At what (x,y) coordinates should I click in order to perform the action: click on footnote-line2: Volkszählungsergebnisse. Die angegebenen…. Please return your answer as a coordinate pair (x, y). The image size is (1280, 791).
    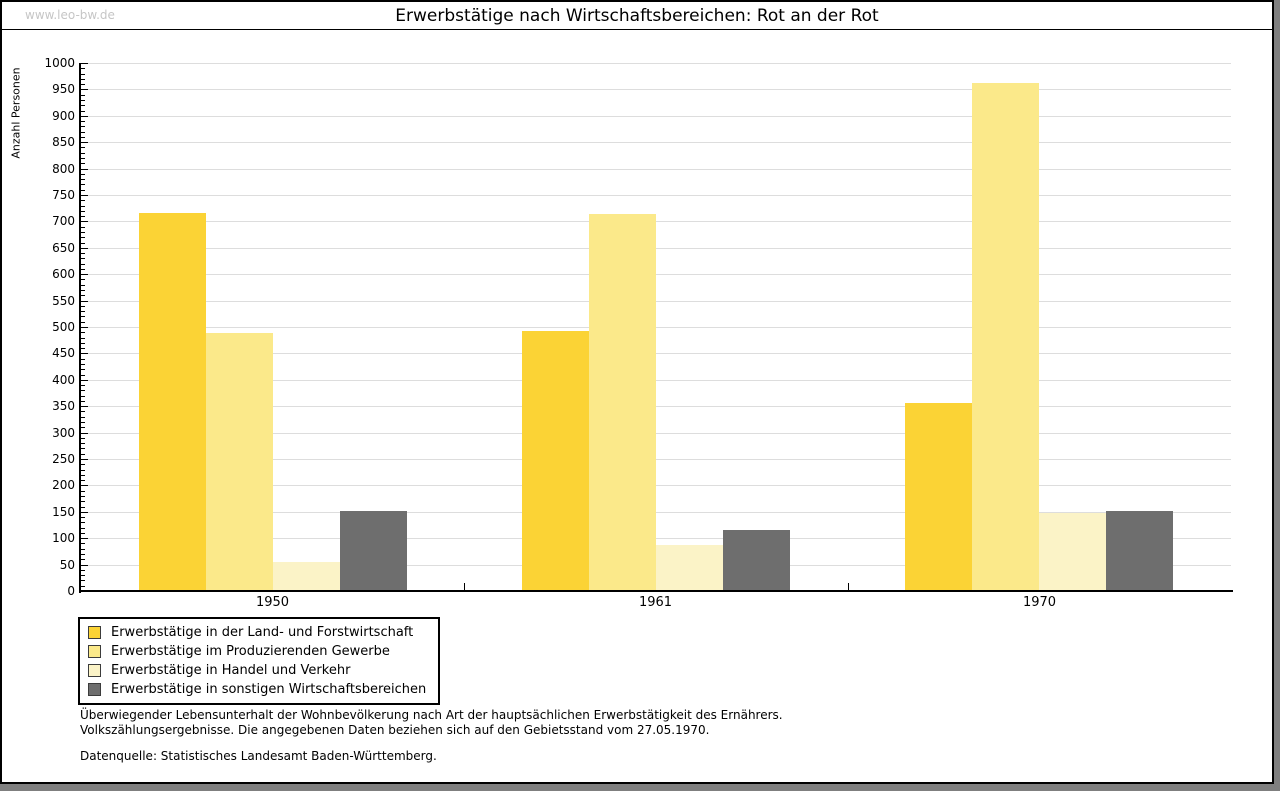
    Looking at the image, I should click on (395, 730).